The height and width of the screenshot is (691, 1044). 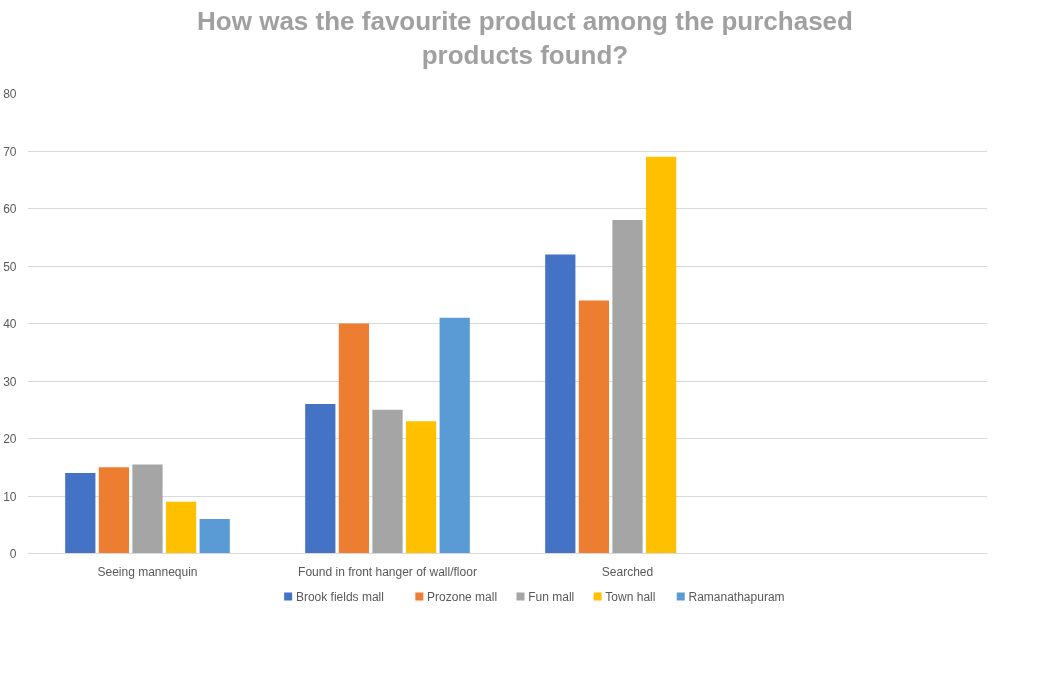 I want to click on legend-label: Prozone mall, so click(x=462, y=596).